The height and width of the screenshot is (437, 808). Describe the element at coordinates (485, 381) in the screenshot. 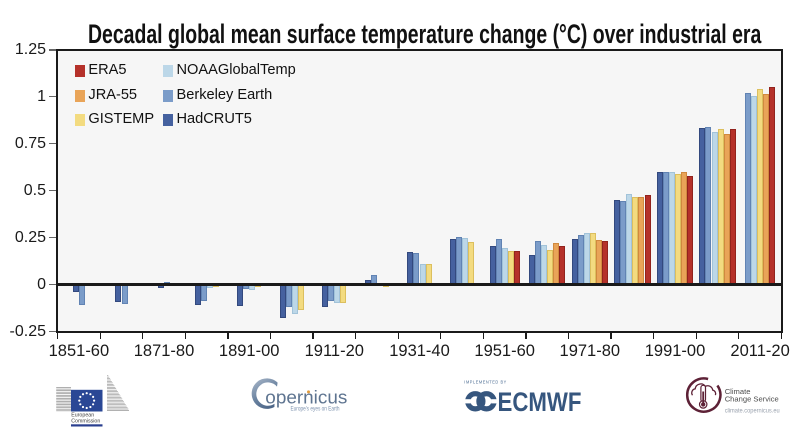

I see `svg-text: IMPLEMENTED BY` at that location.